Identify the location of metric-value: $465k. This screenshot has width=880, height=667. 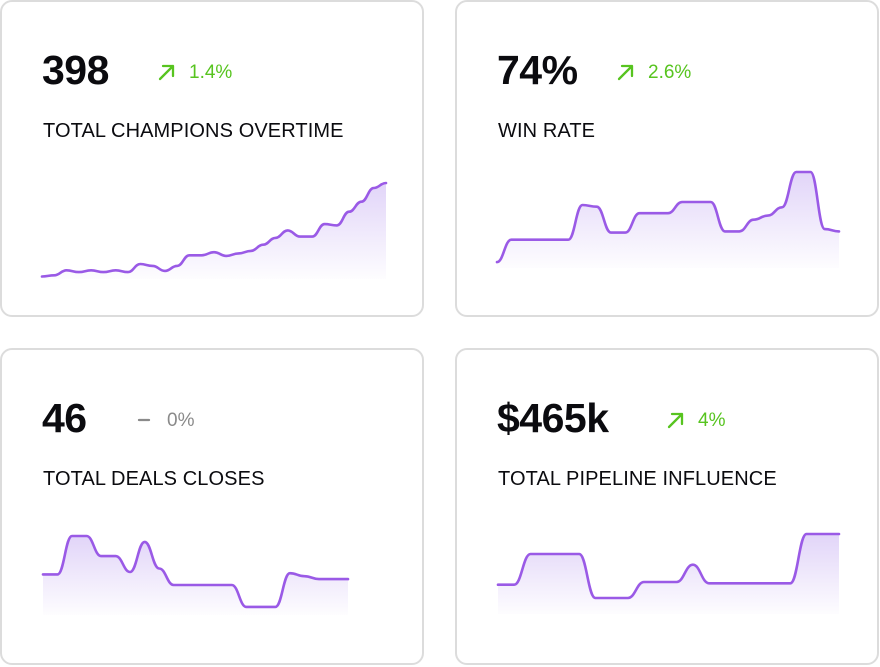
(553, 418).